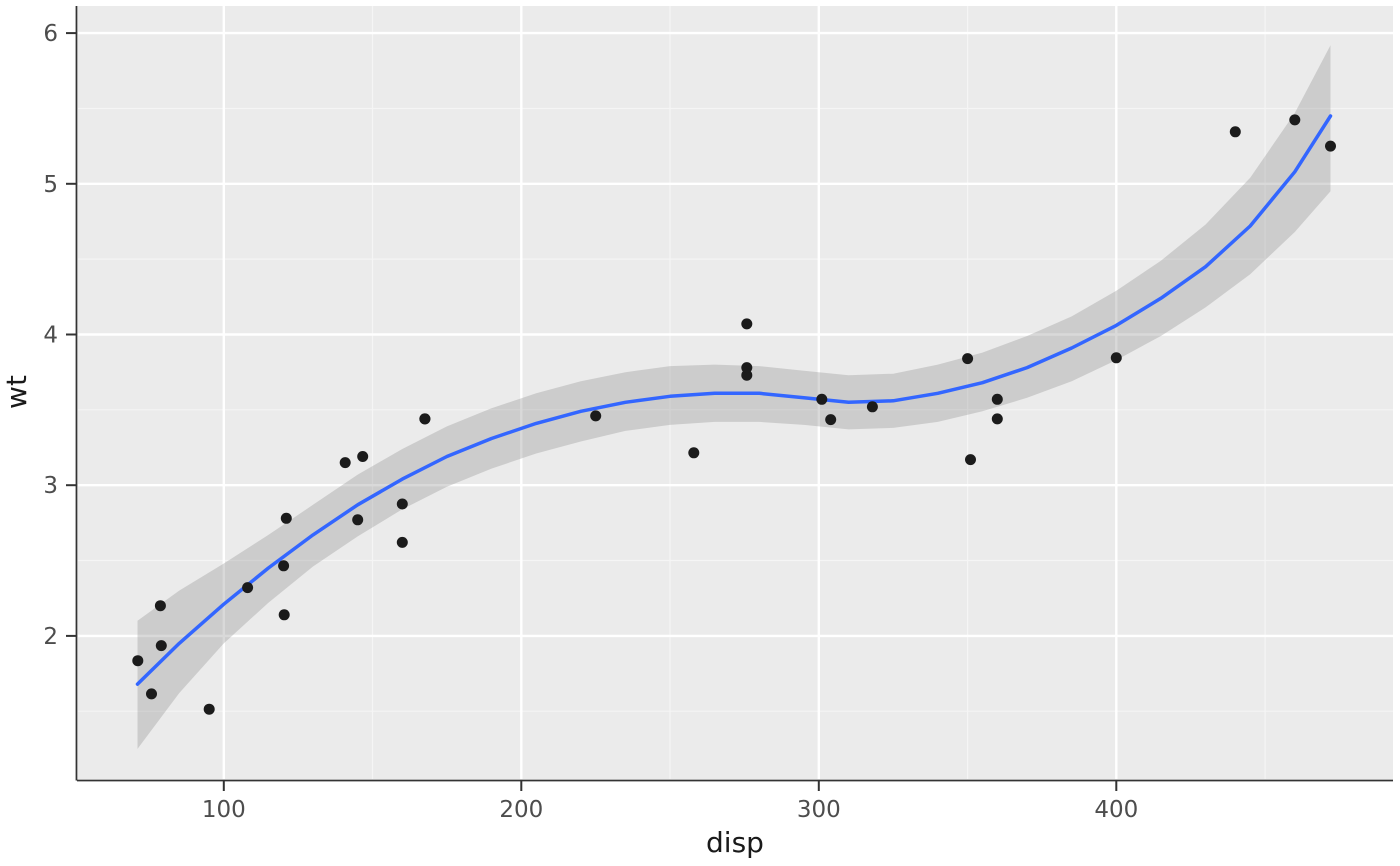 The height and width of the screenshot is (866, 1400). I want to click on x-tick-label: 200, so click(521, 810).